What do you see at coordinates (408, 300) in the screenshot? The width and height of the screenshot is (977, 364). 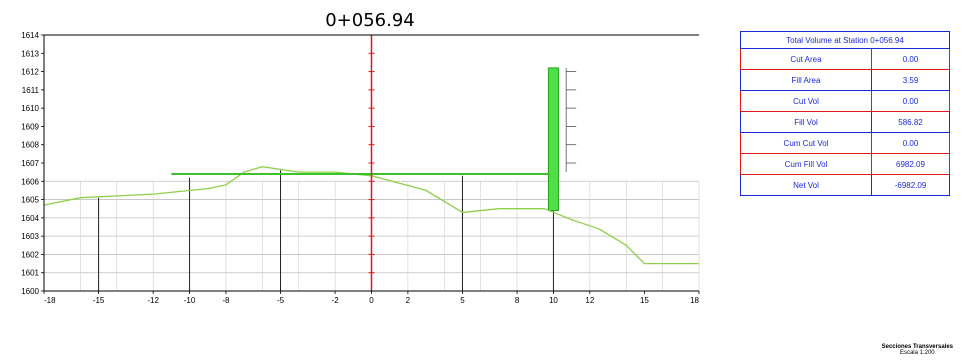 I see `x-tick-label: 2` at bounding box center [408, 300].